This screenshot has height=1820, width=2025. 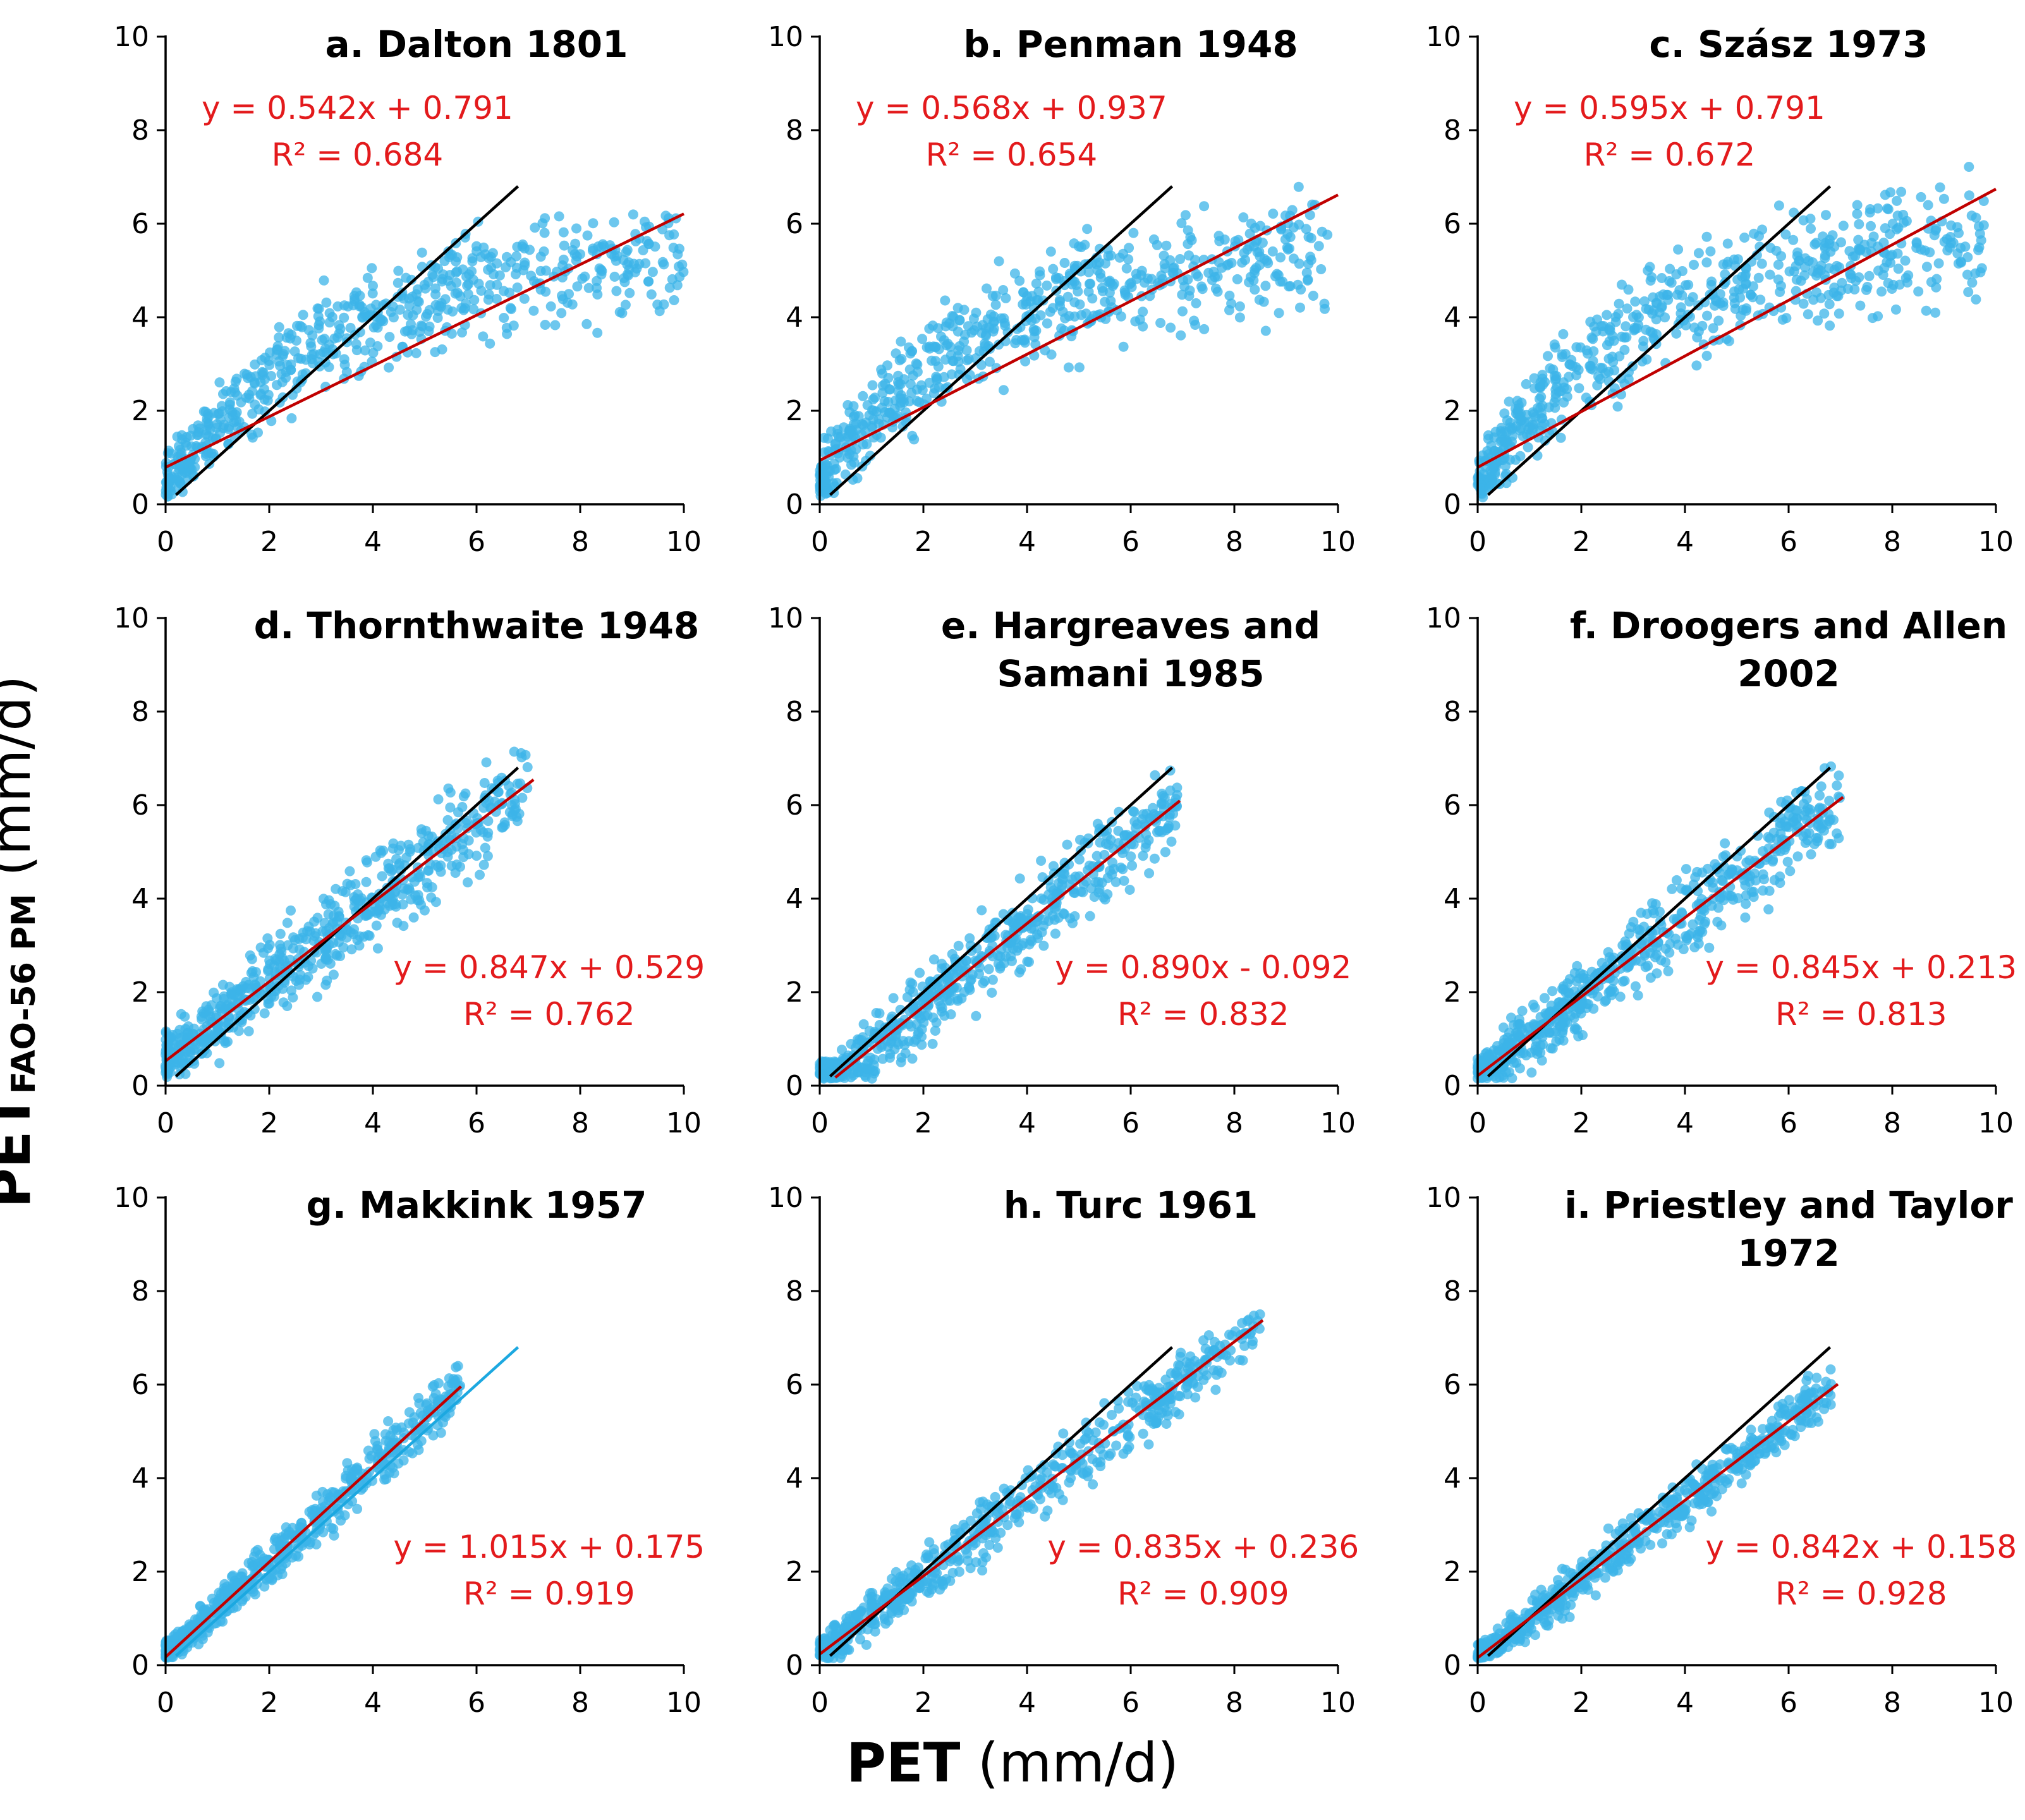 What do you see at coordinates (795, 1086) in the screenshot?
I see `y-tick-label: 0` at bounding box center [795, 1086].